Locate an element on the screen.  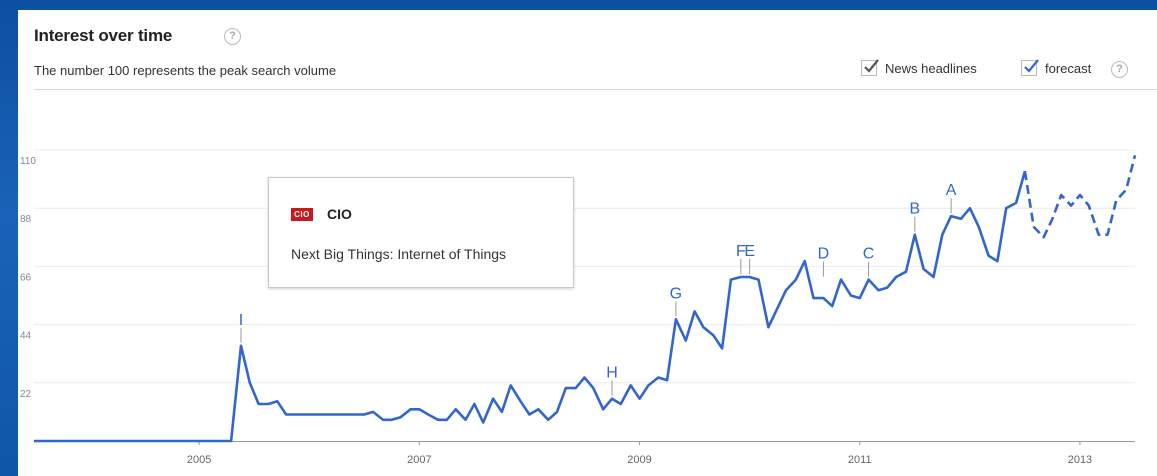
y-tick-label: 22 is located at coordinates (26, 394).